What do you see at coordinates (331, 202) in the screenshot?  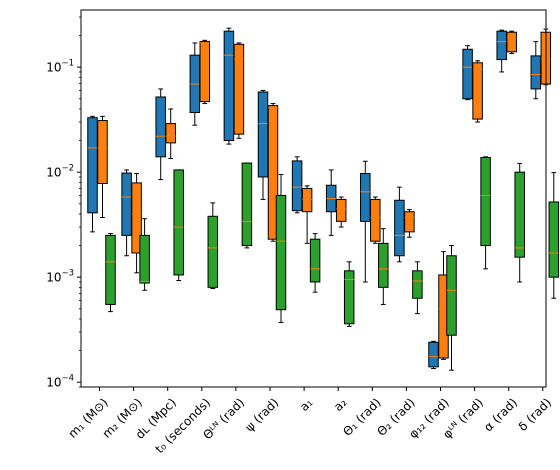 I see `box-s0-c7` at bounding box center [331, 202].